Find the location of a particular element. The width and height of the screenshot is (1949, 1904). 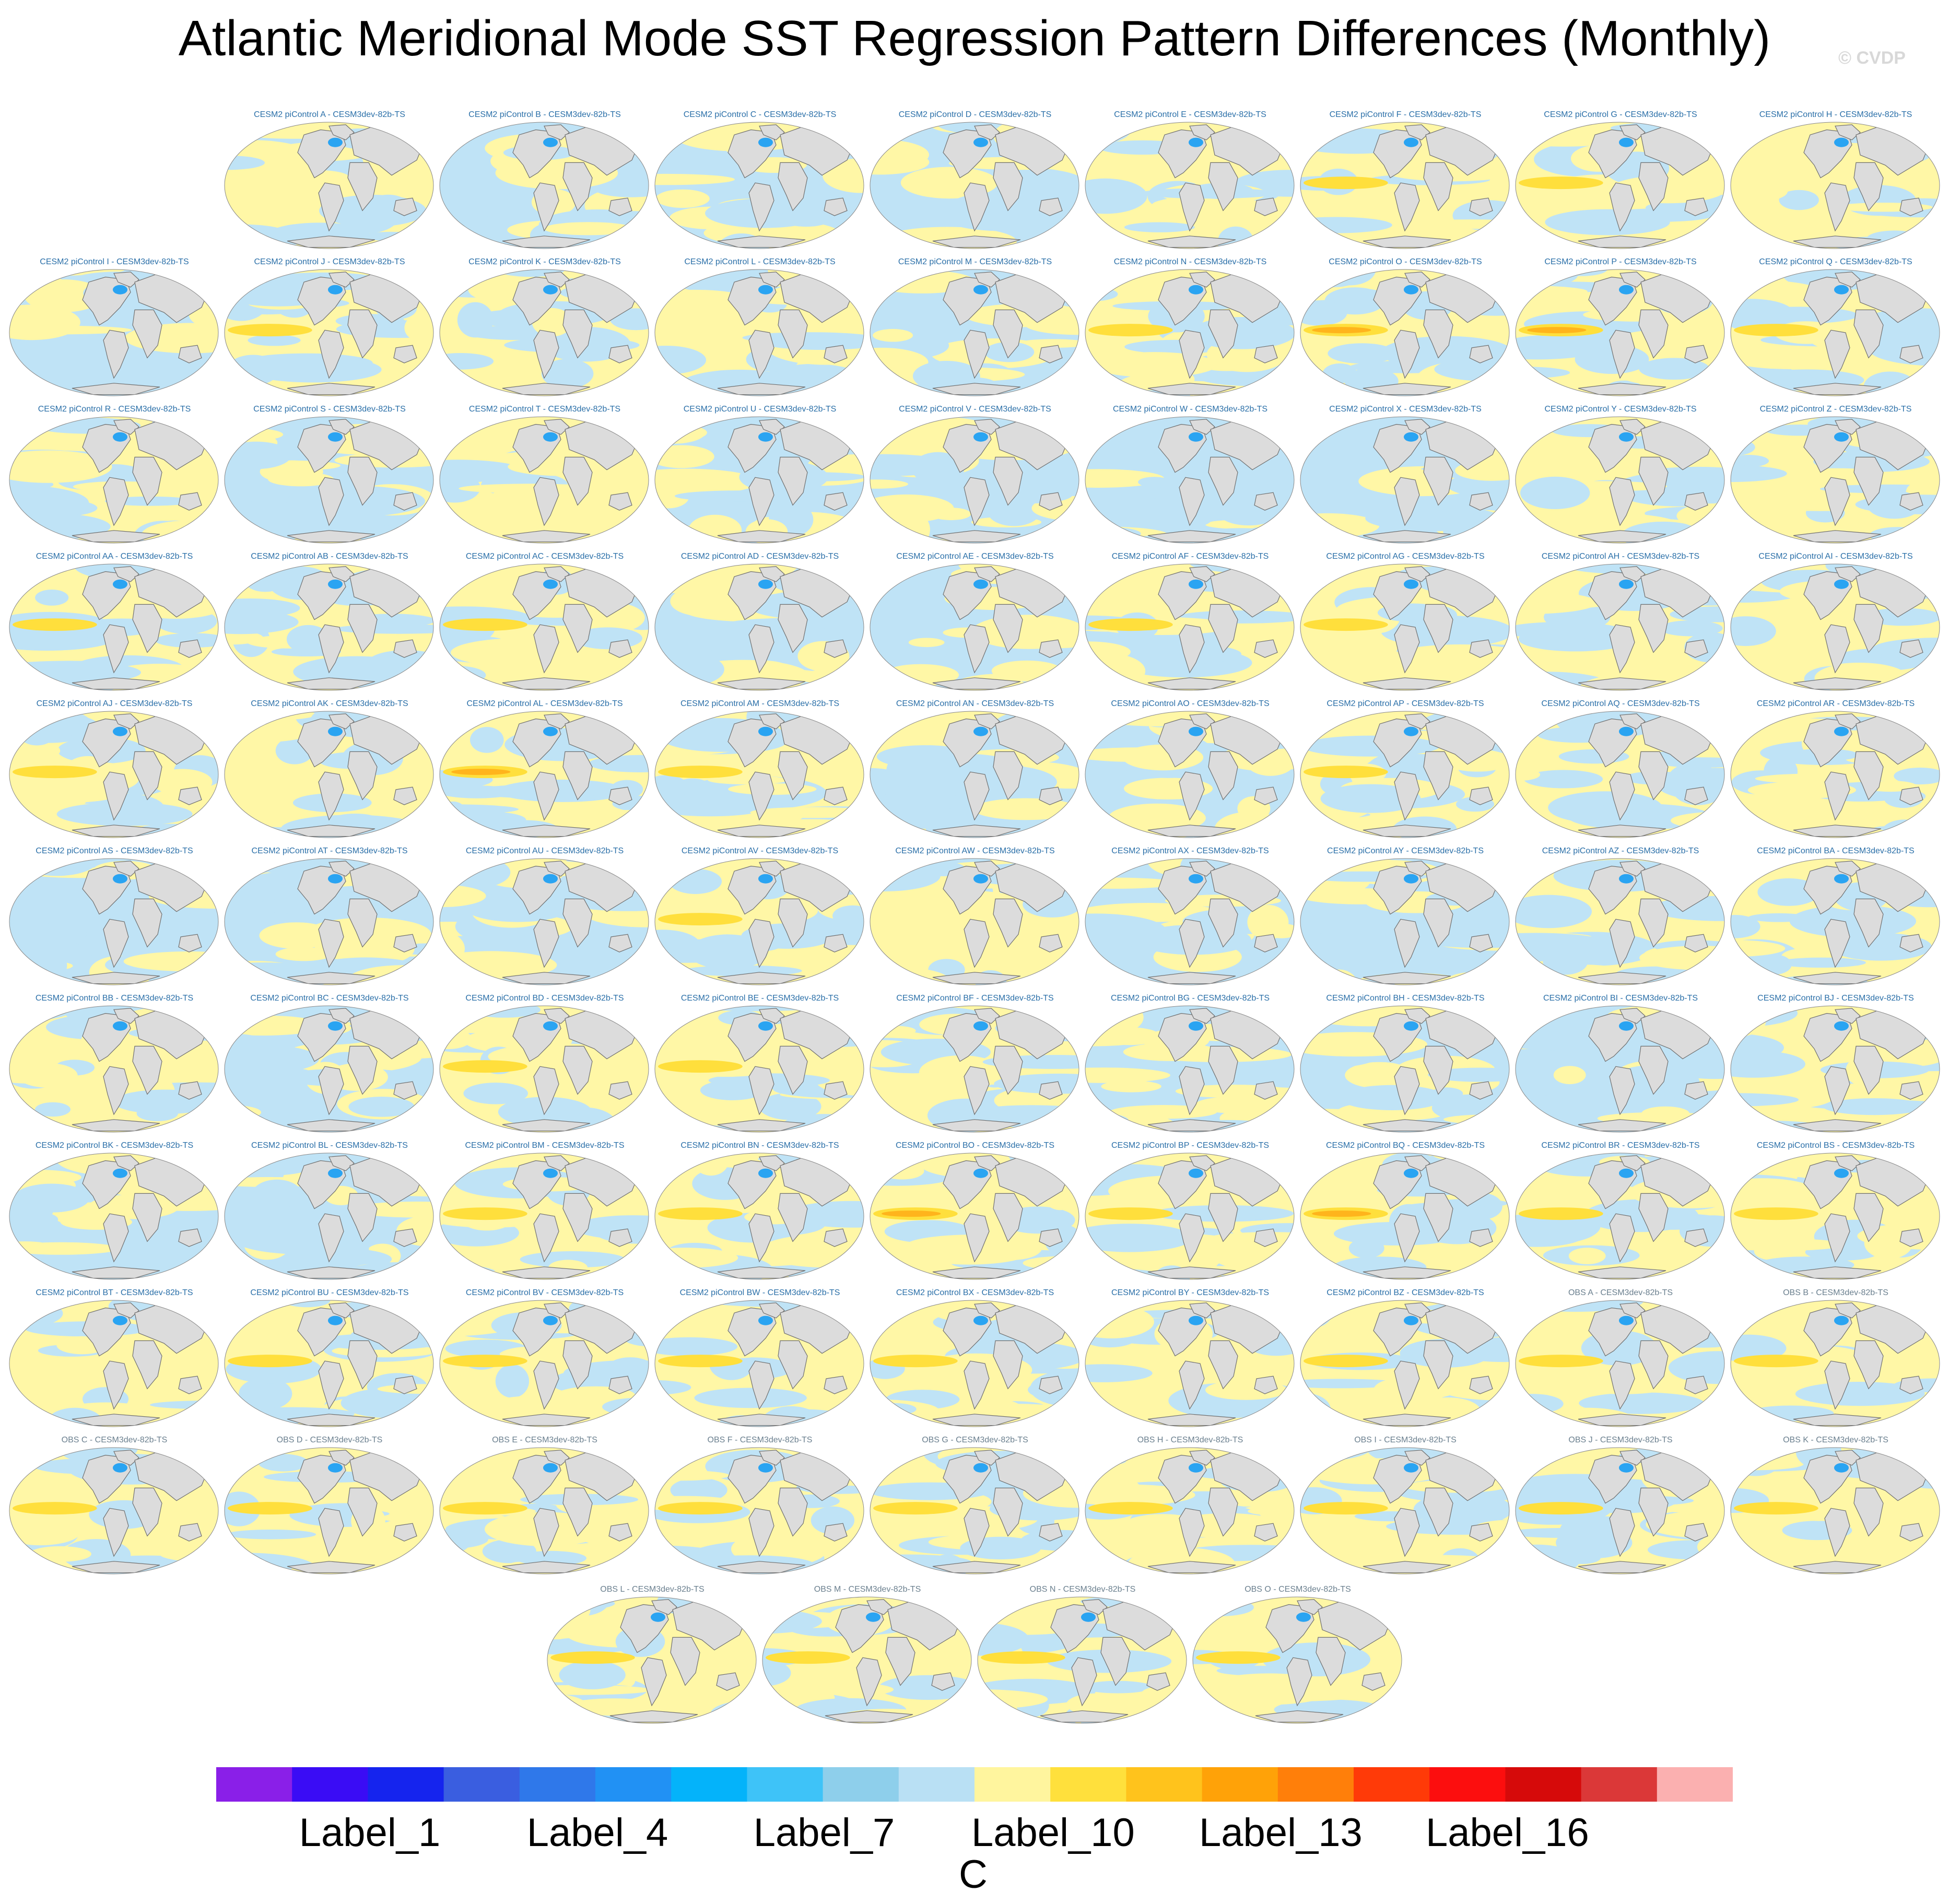

map-panel: CESM2 piControl L - CESM3dev-82b-TS is located at coordinates (760, 327).